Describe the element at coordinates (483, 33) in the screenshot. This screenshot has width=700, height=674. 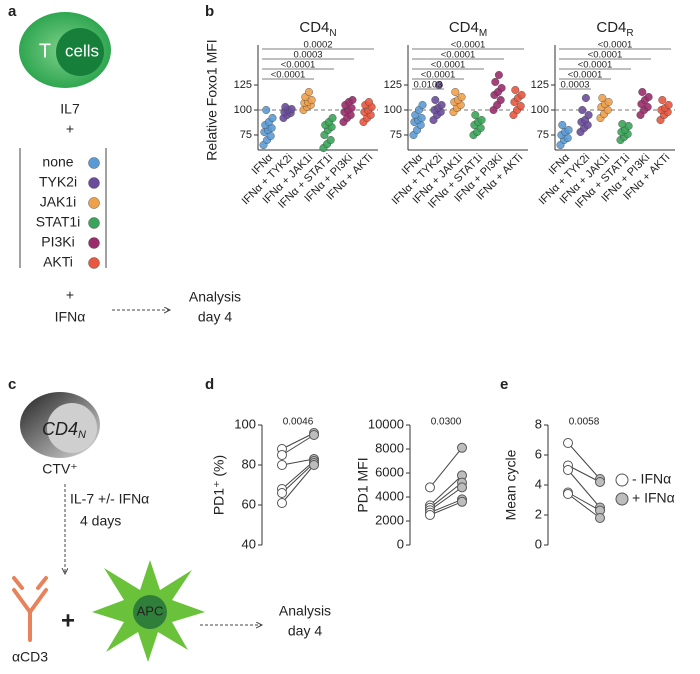
I see `chart-title-sub: M` at that location.